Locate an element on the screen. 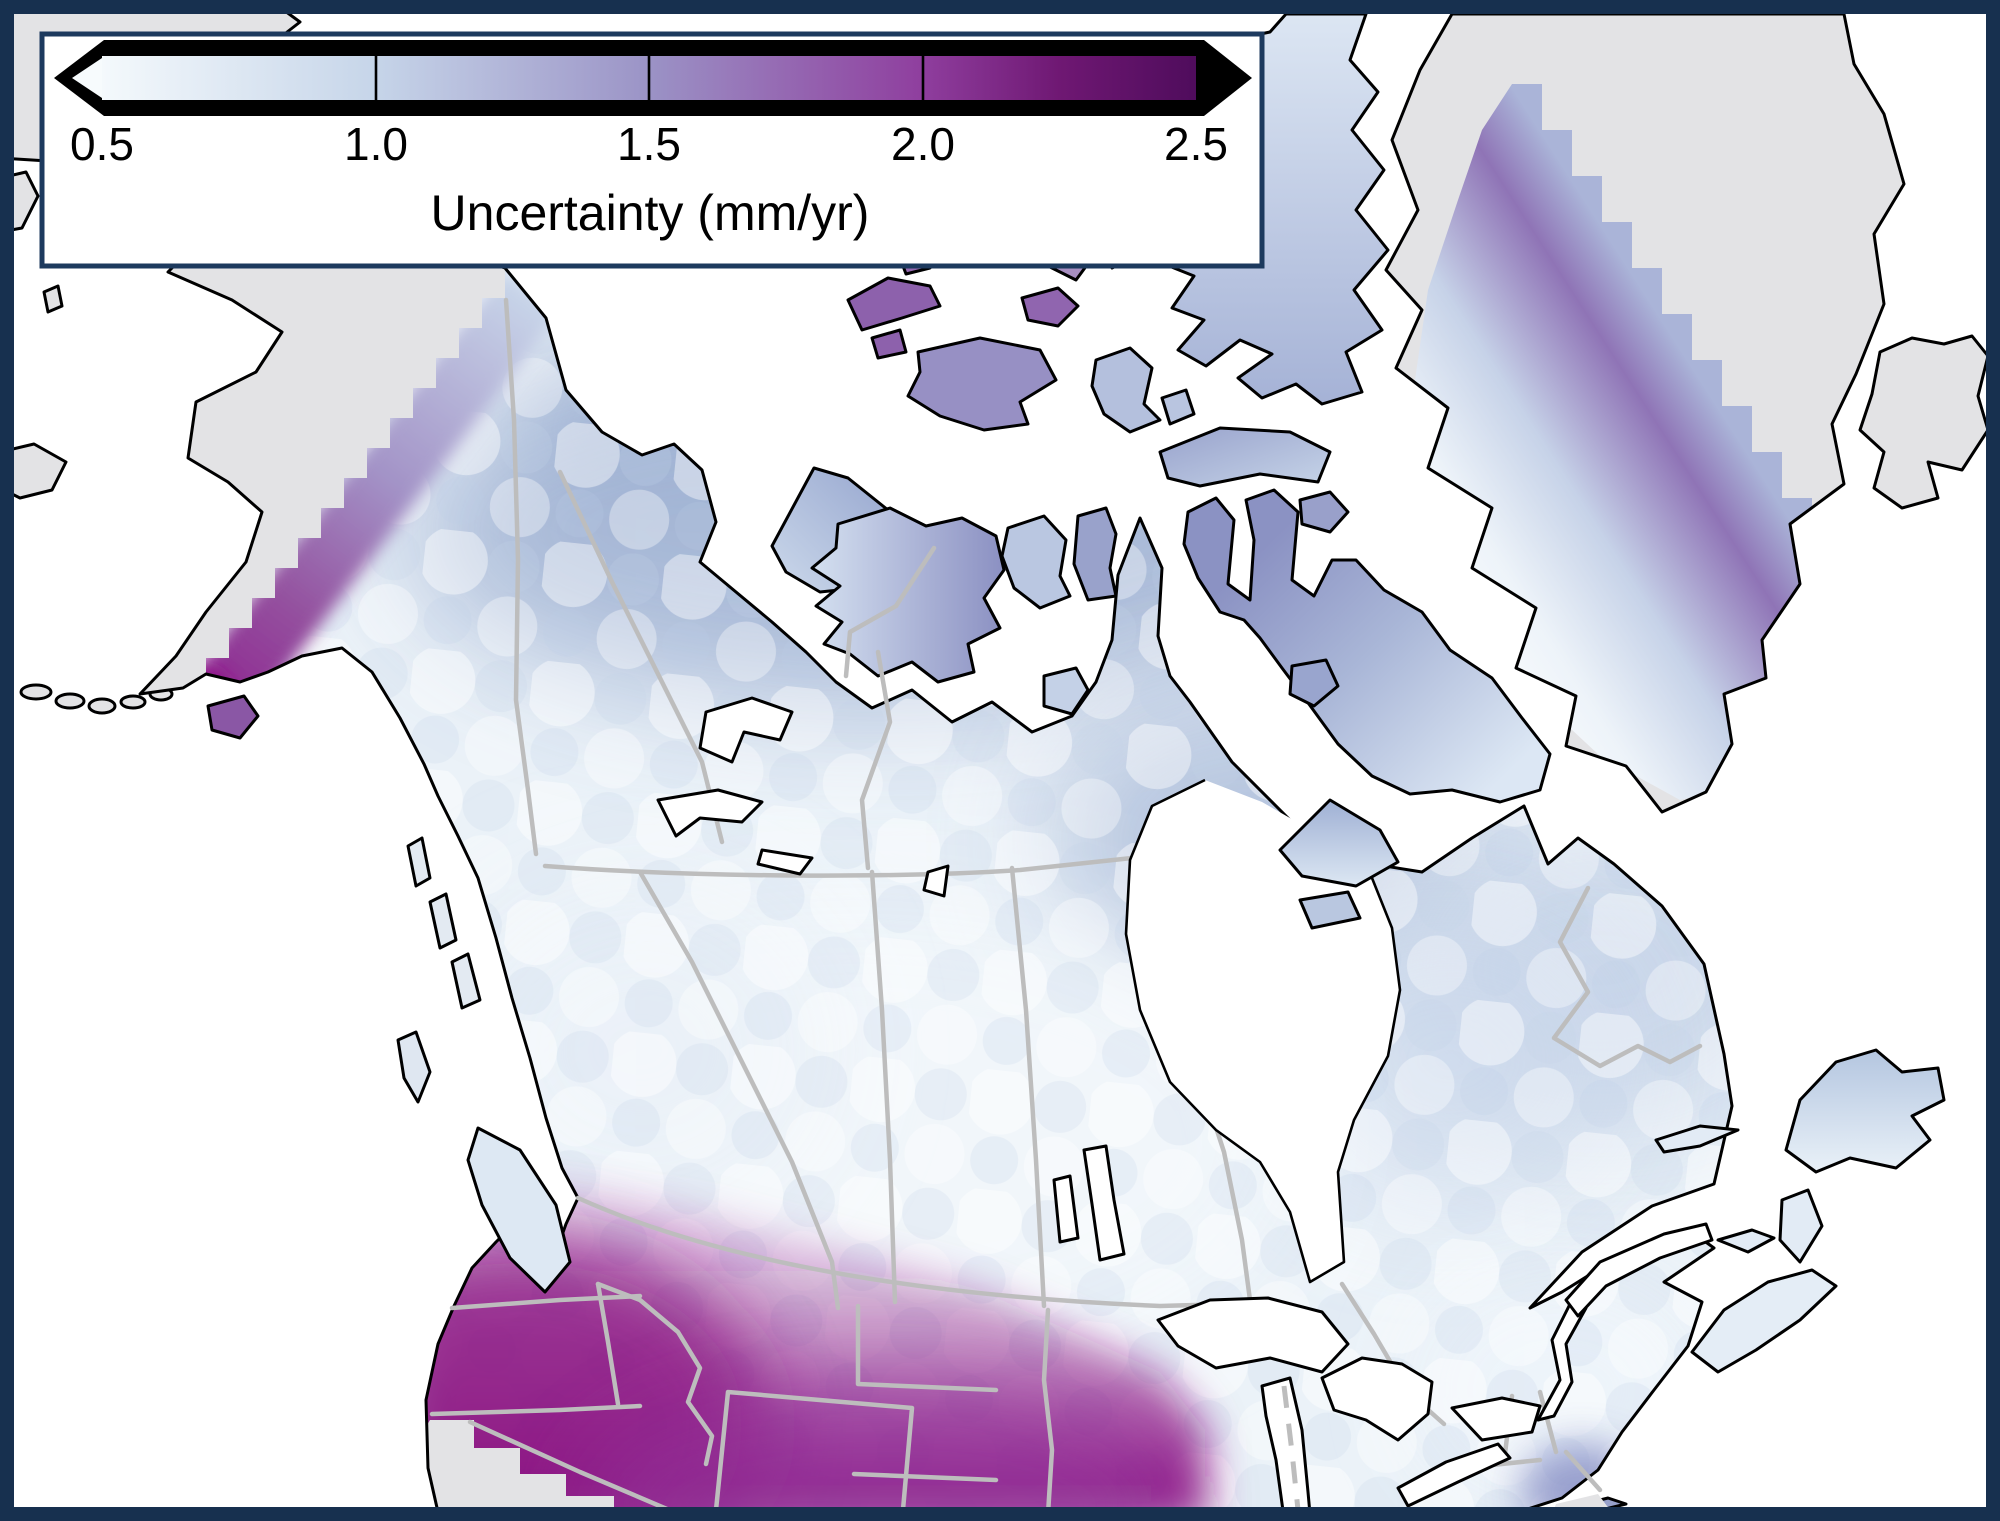  colorbar-title: Uncertainty (mm/yr) is located at coordinates (650, 213).